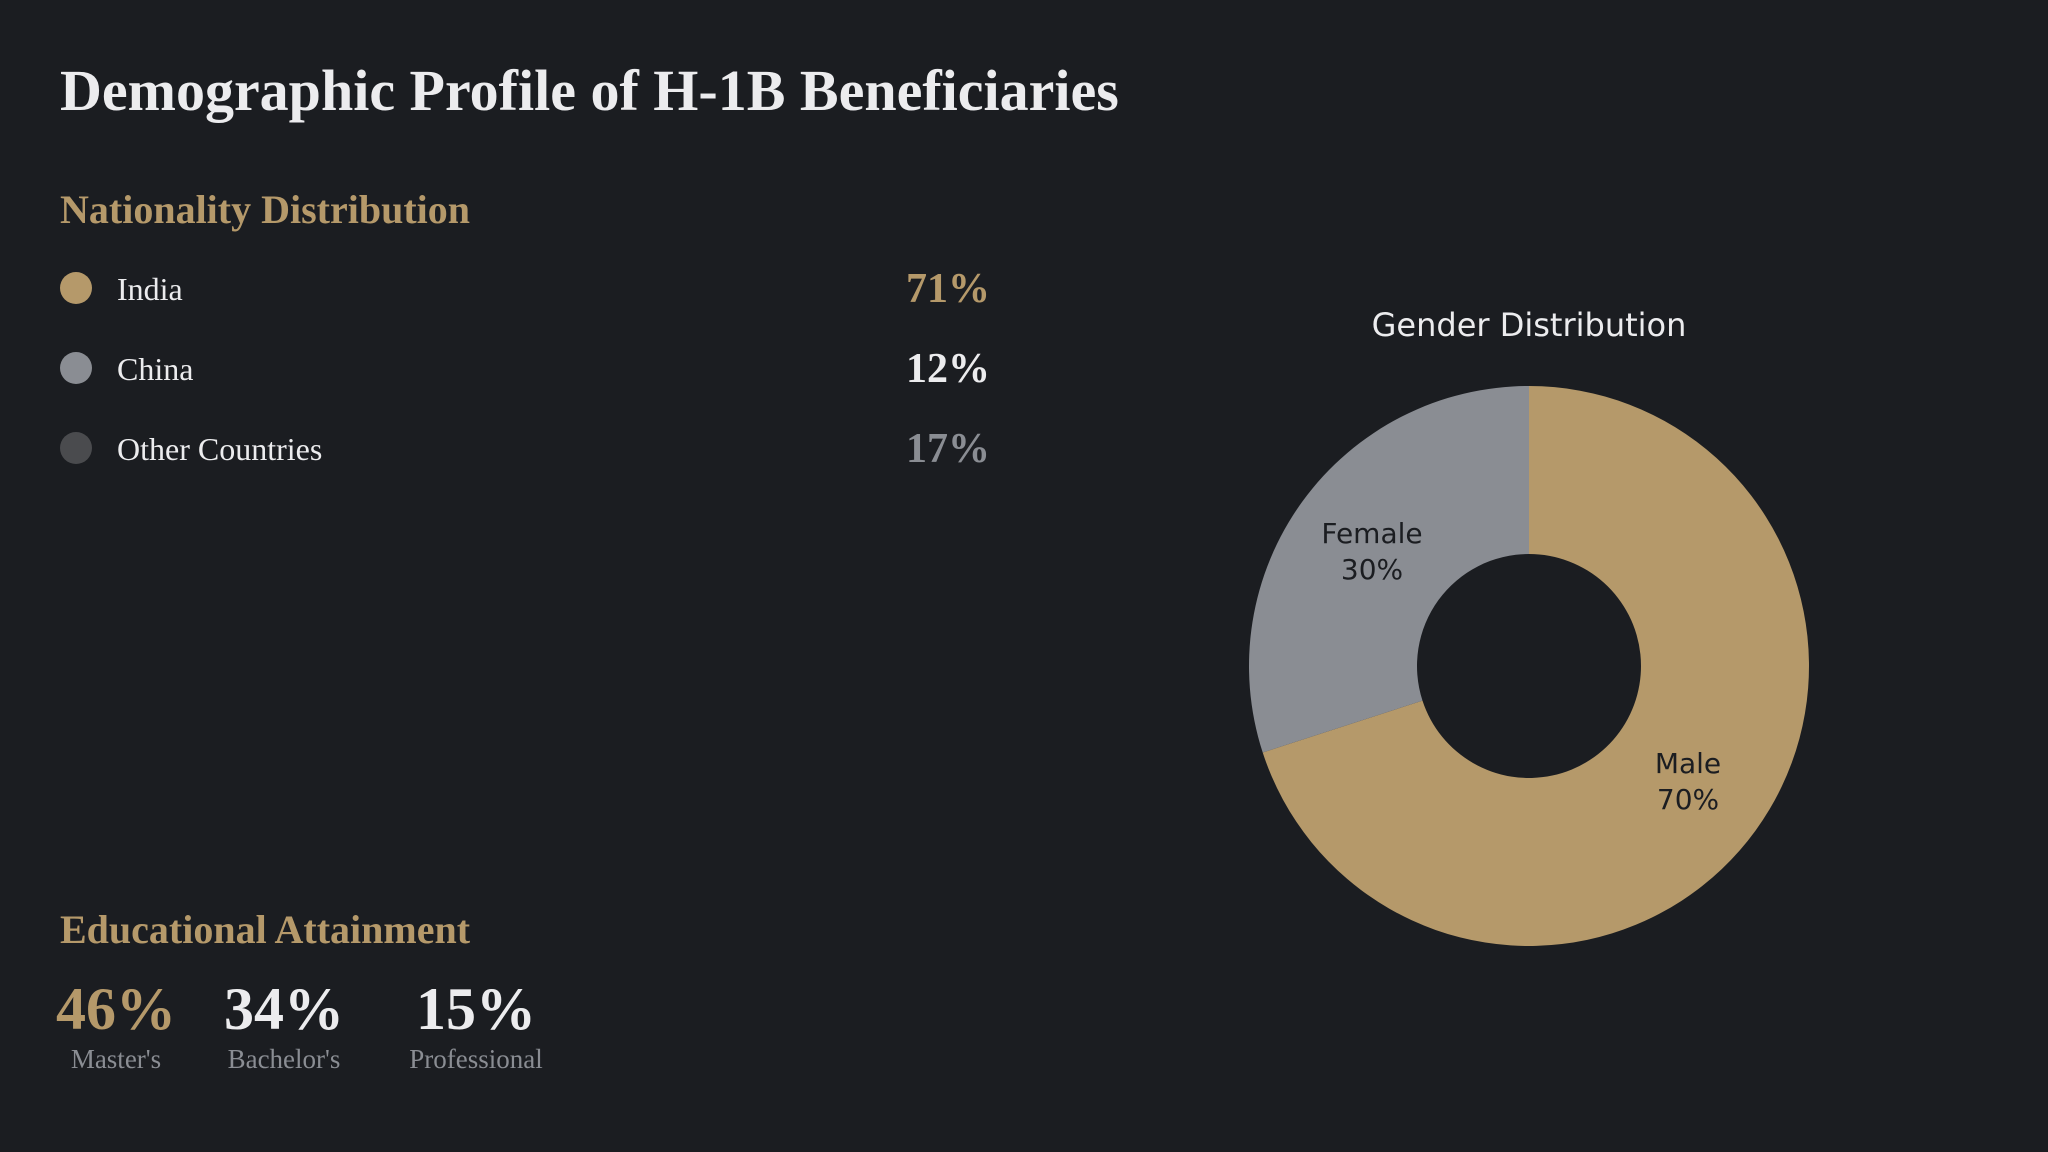  I want to click on chart-title: Gender Distribution, so click(1529, 325).